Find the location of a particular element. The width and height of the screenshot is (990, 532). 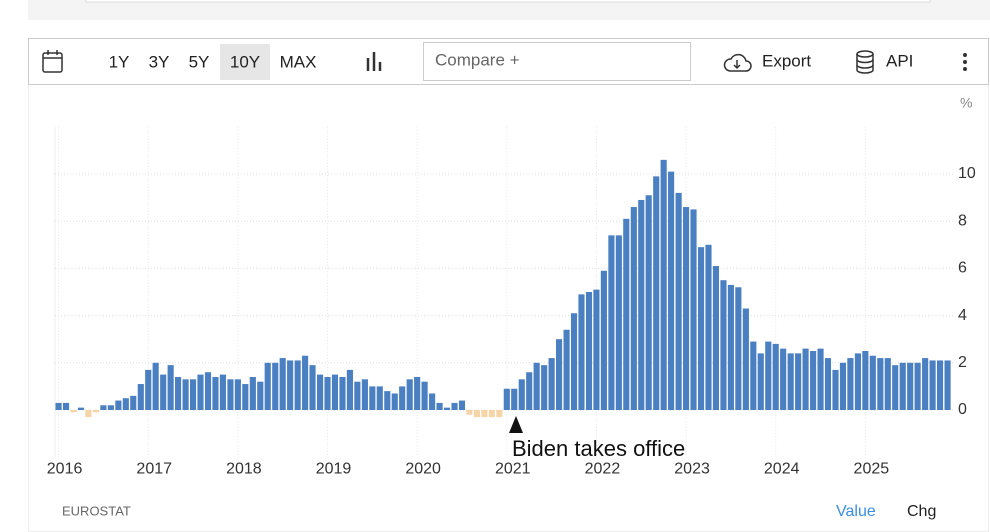

range-button: MAX is located at coordinates (298, 61).